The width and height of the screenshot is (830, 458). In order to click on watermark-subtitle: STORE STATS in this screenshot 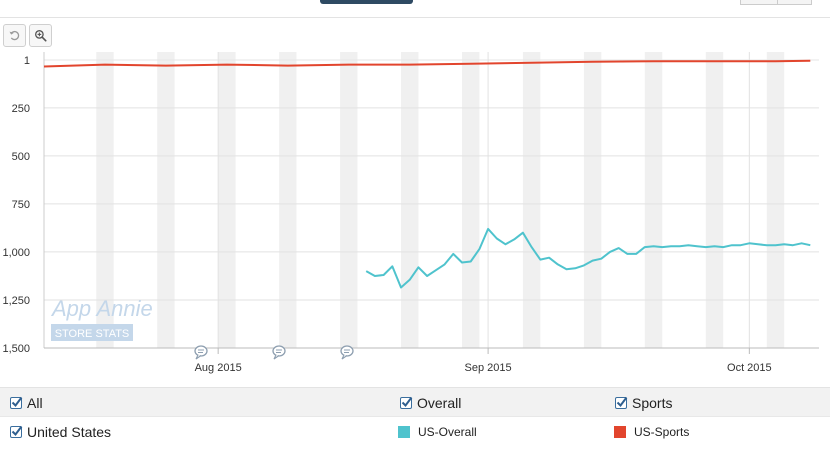, I will do `click(92, 334)`.